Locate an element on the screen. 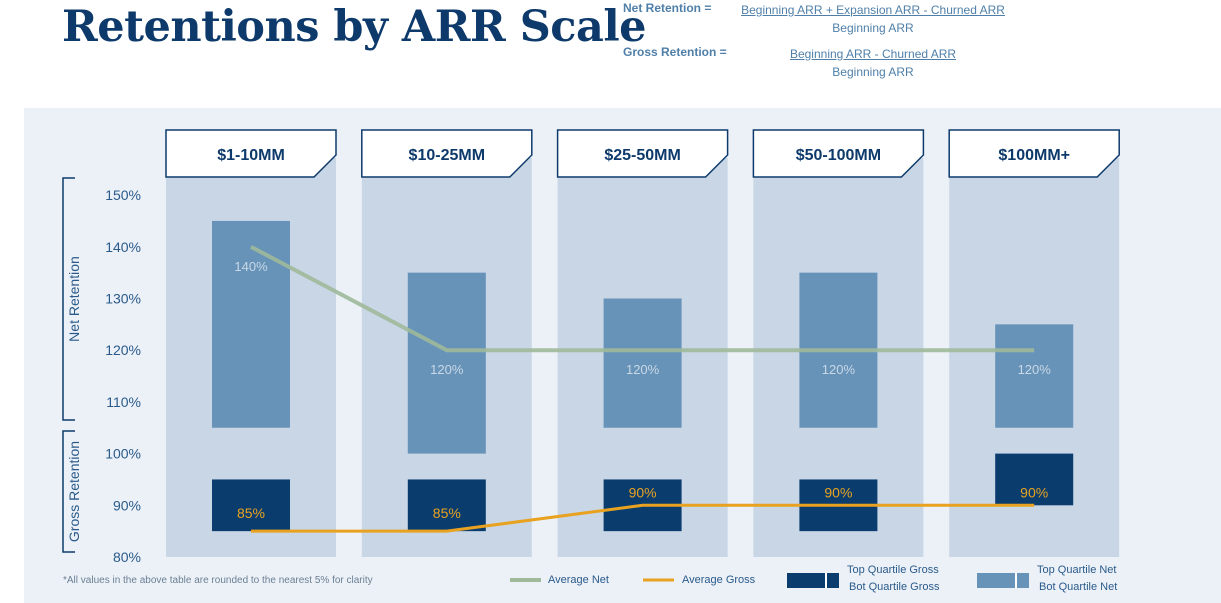 The width and height of the screenshot is (1221, 603). gross-retention-denominator: Beginning ARR is located at coordinates (873, 72).